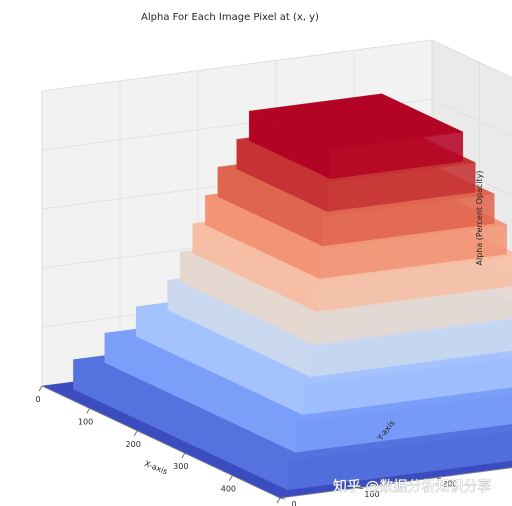 The image size is (512, 506). What do you see at coordinates (85, 421) in the screenshot?
I see `x-tick-label: 100` at bounding box center [85, 421].